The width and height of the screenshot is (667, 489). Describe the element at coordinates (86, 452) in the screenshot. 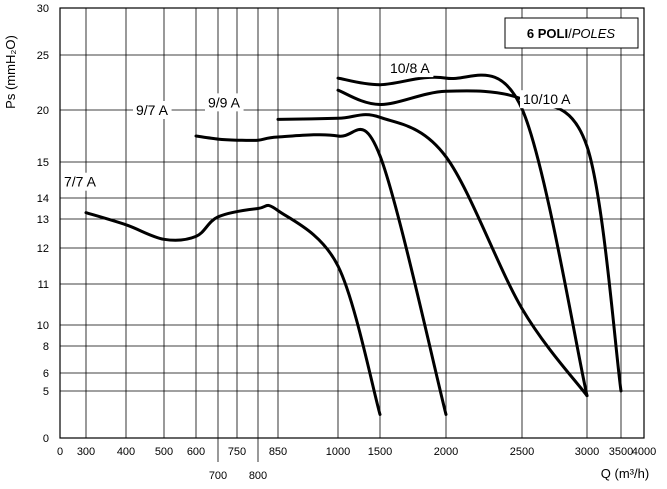

I see `x-tick-label-300: 300` at that location.